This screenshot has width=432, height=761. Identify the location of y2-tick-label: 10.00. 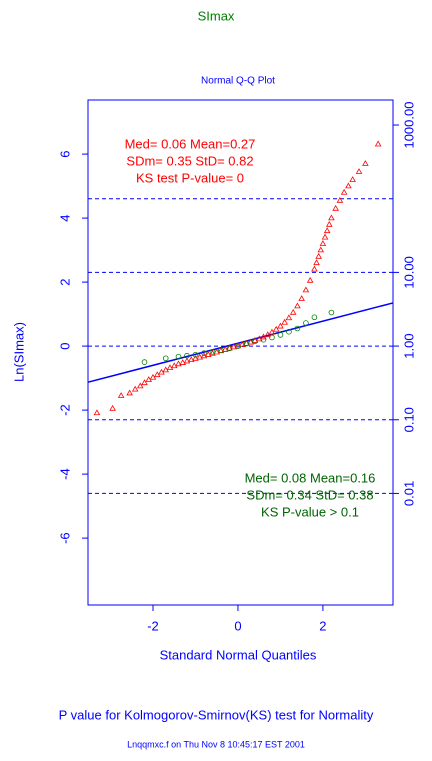
(408, 272).